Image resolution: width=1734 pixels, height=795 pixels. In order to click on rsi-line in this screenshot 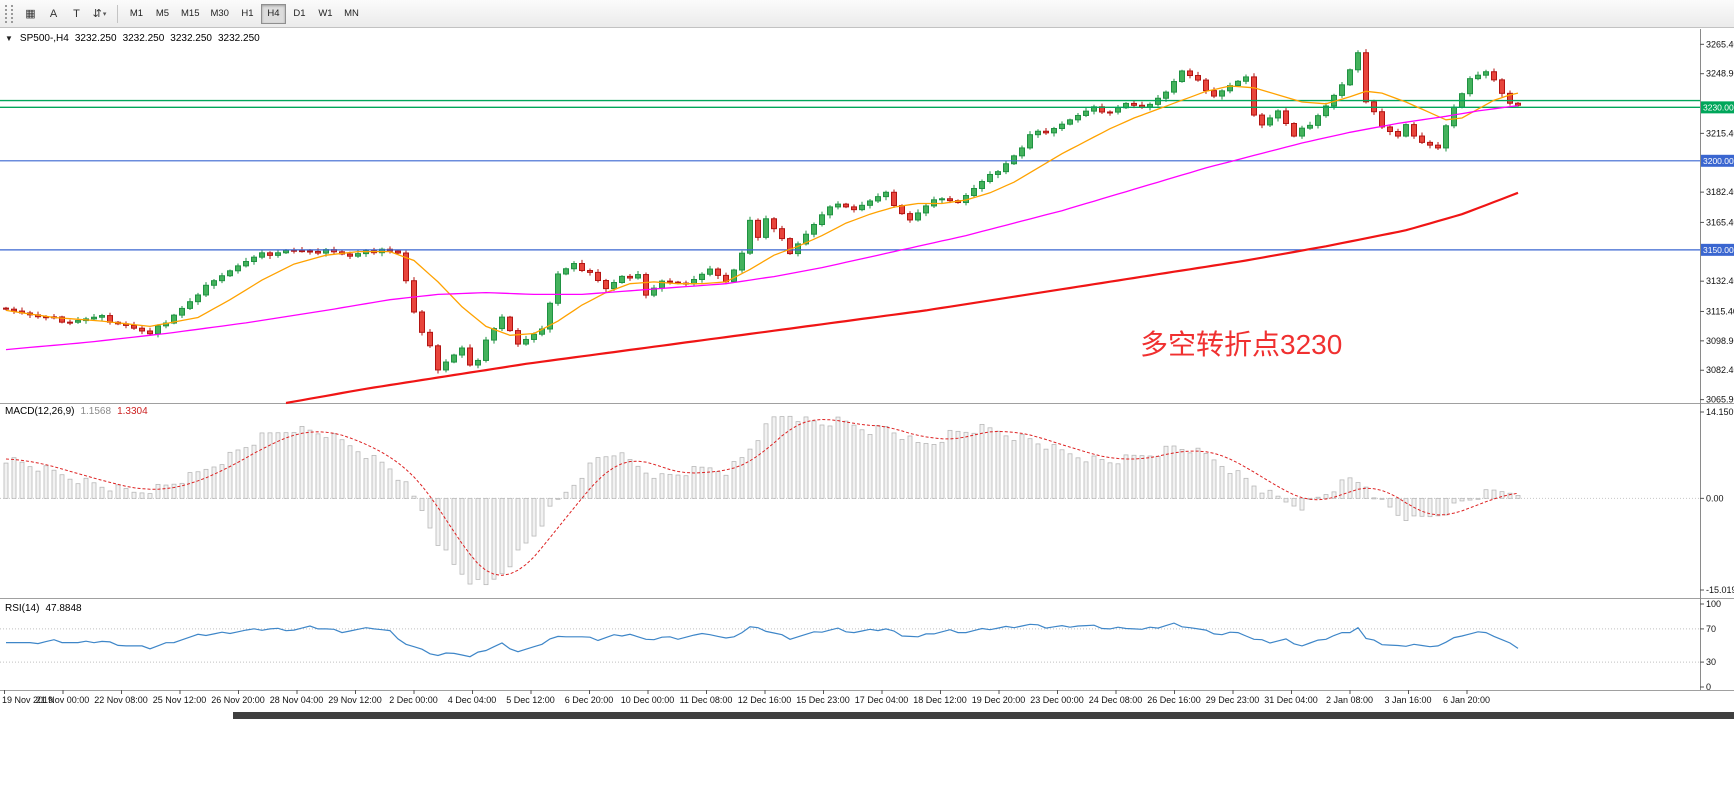, I will do `click(762, 640)`.